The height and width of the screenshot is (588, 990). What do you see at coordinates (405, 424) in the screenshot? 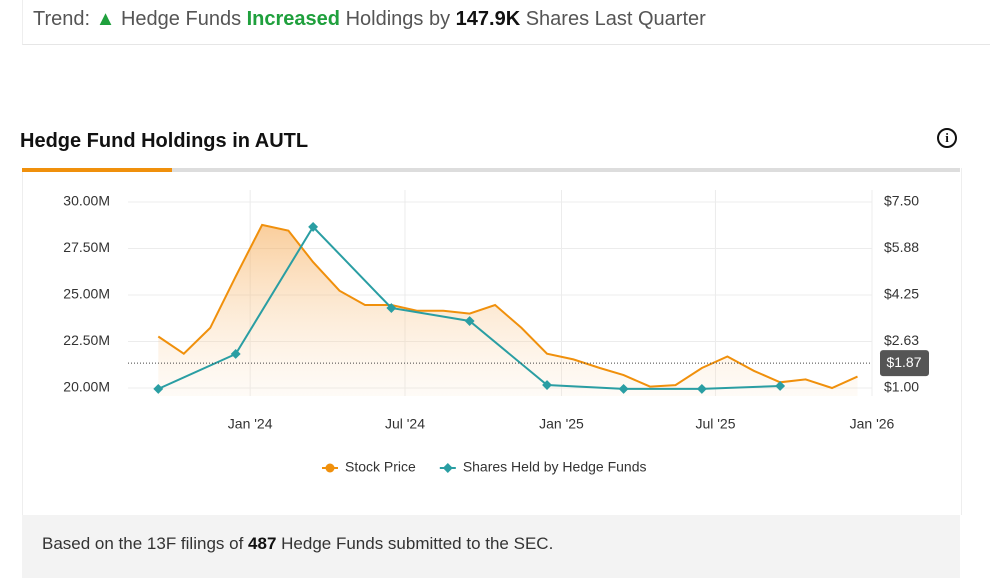
I see `x-tick-label: Jul '24` at bounding box center [405, 424].